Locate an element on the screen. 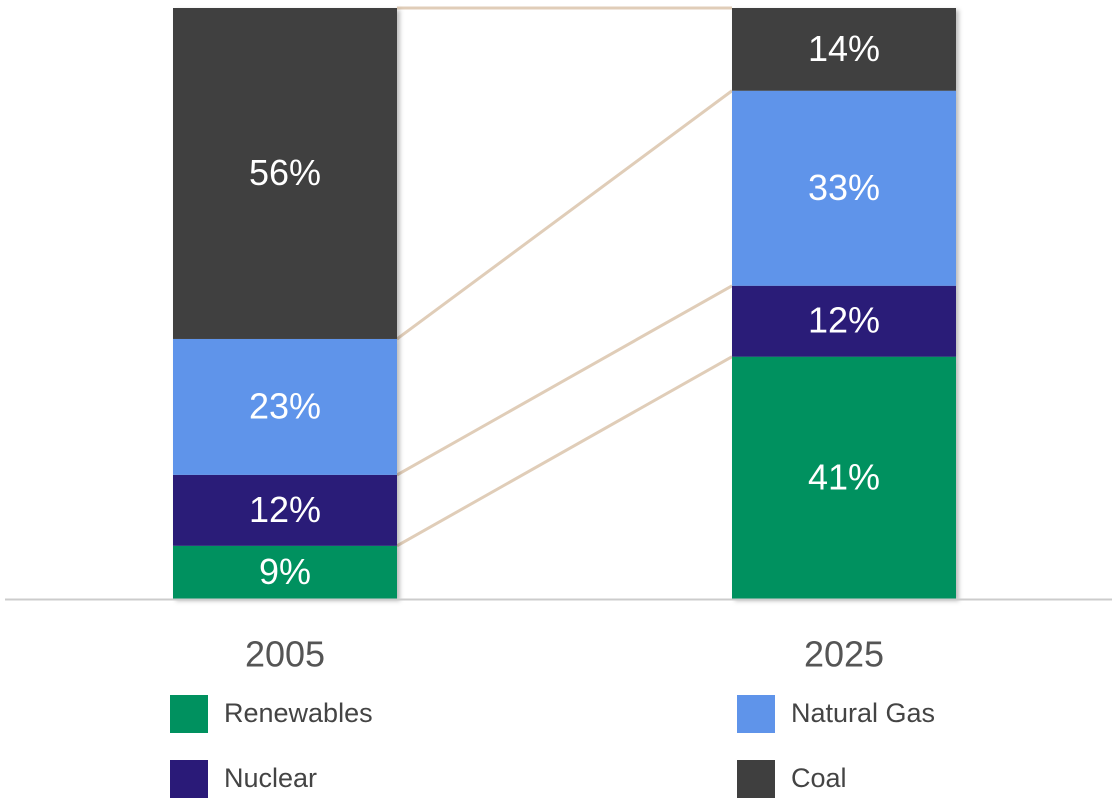 This screenshot has height=798, width=1112. legend-label: Nuclear is located at coordinates (270, 778).